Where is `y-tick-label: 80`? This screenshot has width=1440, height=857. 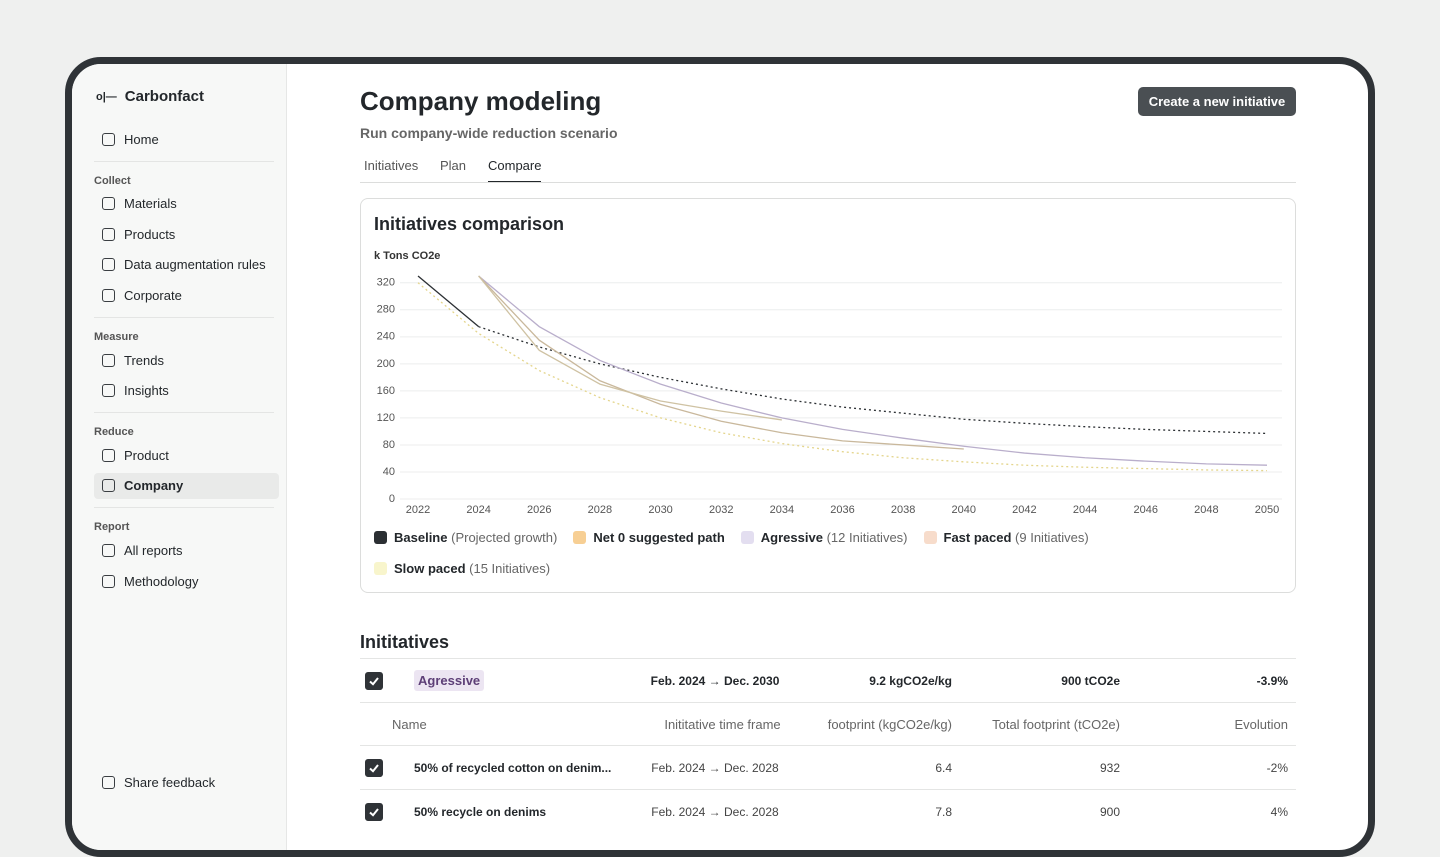 y-tick-label: 80 is located at coordinates (389, 445).